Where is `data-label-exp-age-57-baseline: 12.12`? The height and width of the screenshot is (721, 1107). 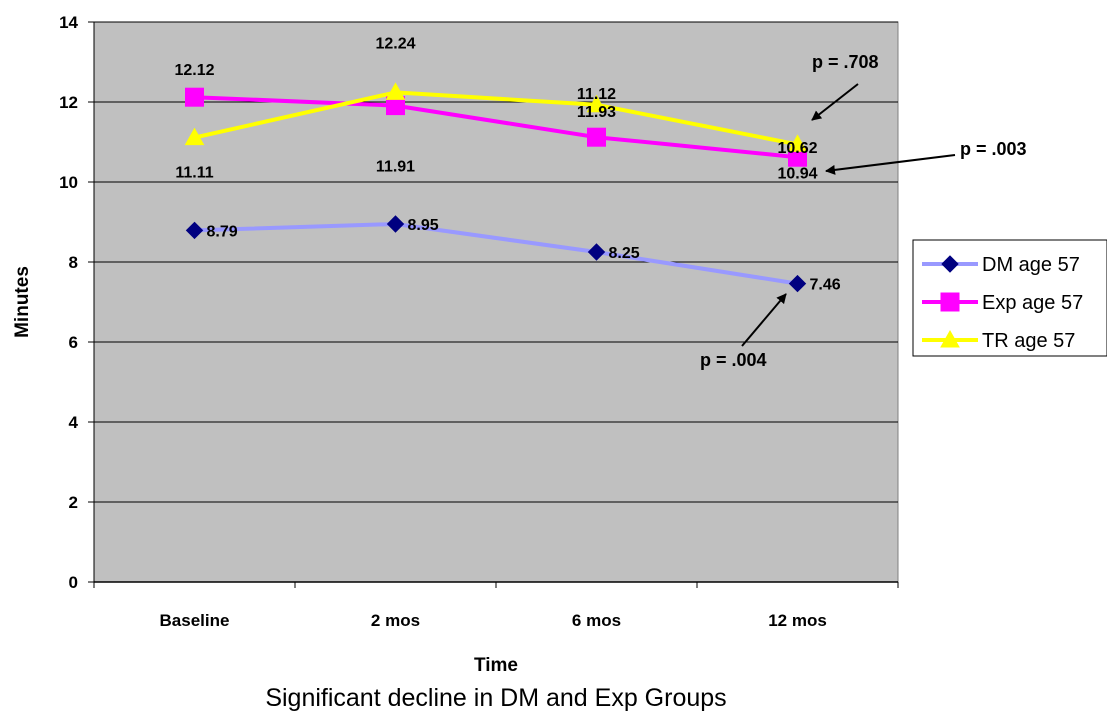 data-label-exp-age-57-baseline: 12.12 is located at coordinates (194, 70).